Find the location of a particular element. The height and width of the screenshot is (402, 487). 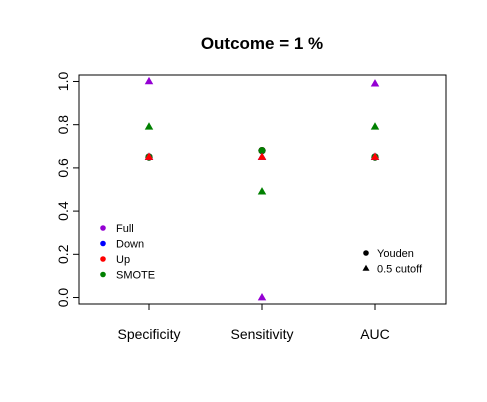

legend-marker-youden is located at coordinates (366, 253).